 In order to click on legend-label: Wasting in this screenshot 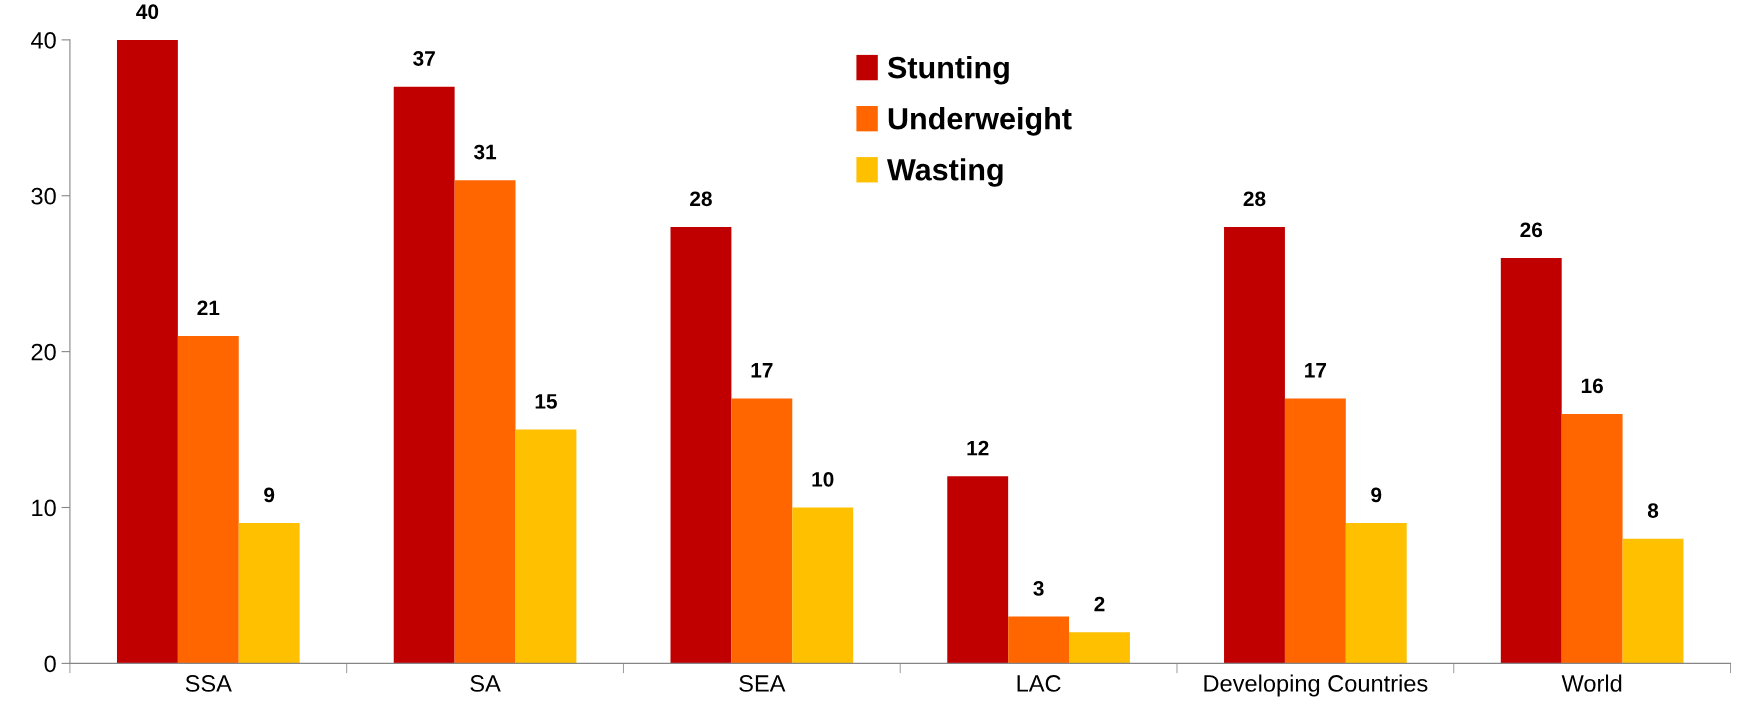, I will do `click(945, 172)`.